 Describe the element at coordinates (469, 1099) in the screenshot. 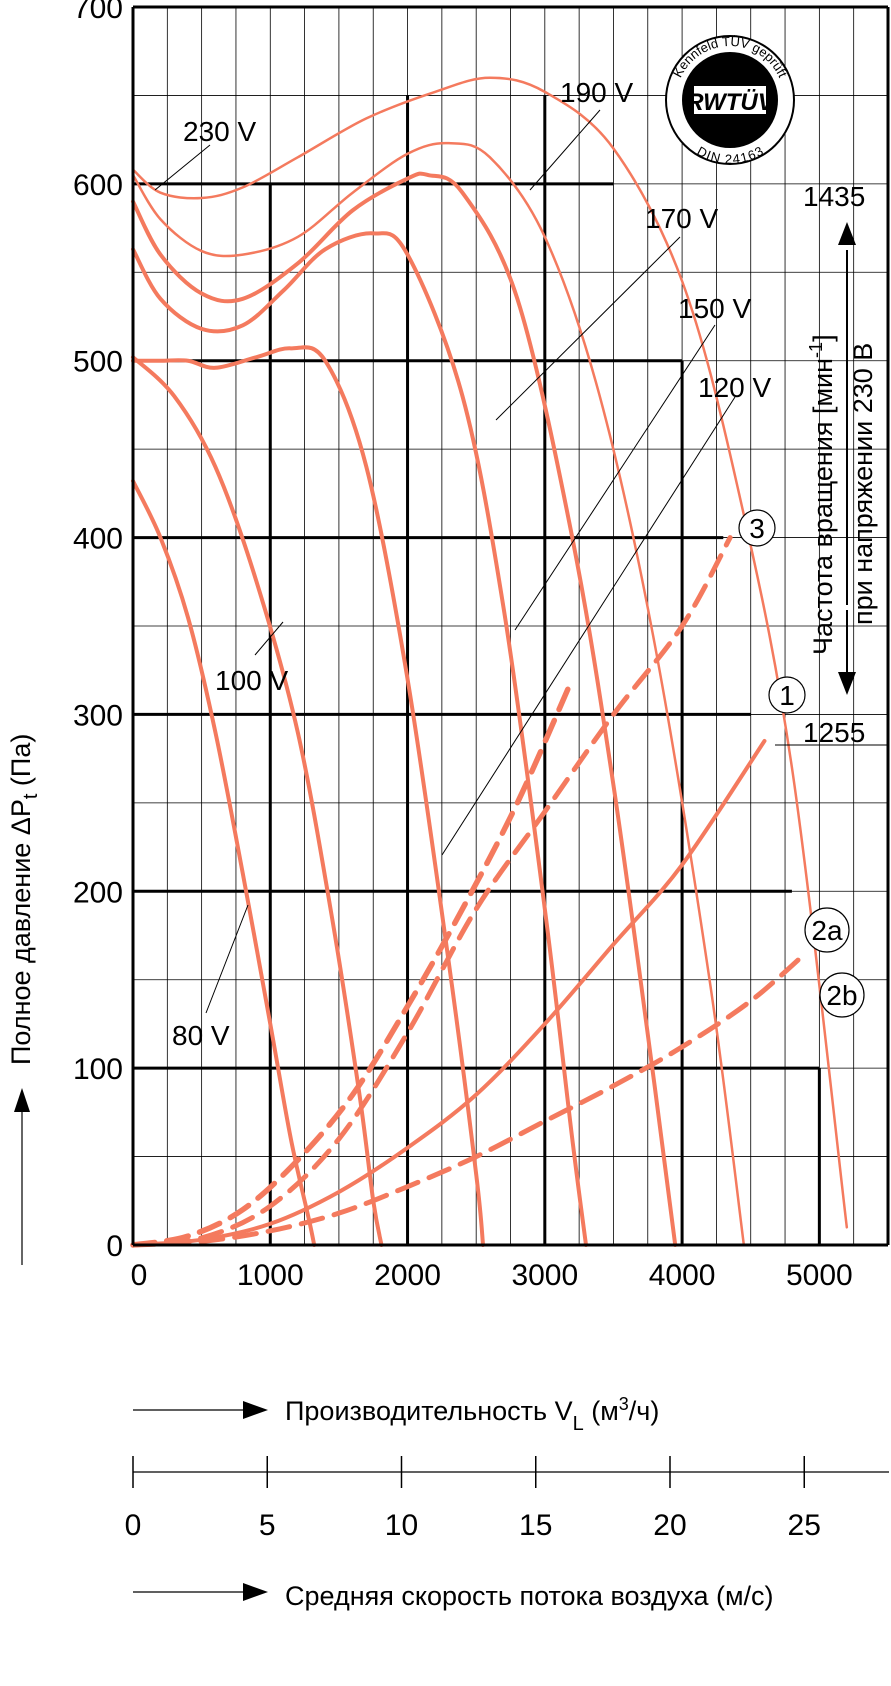

I see `system-curve-2a` at that location.